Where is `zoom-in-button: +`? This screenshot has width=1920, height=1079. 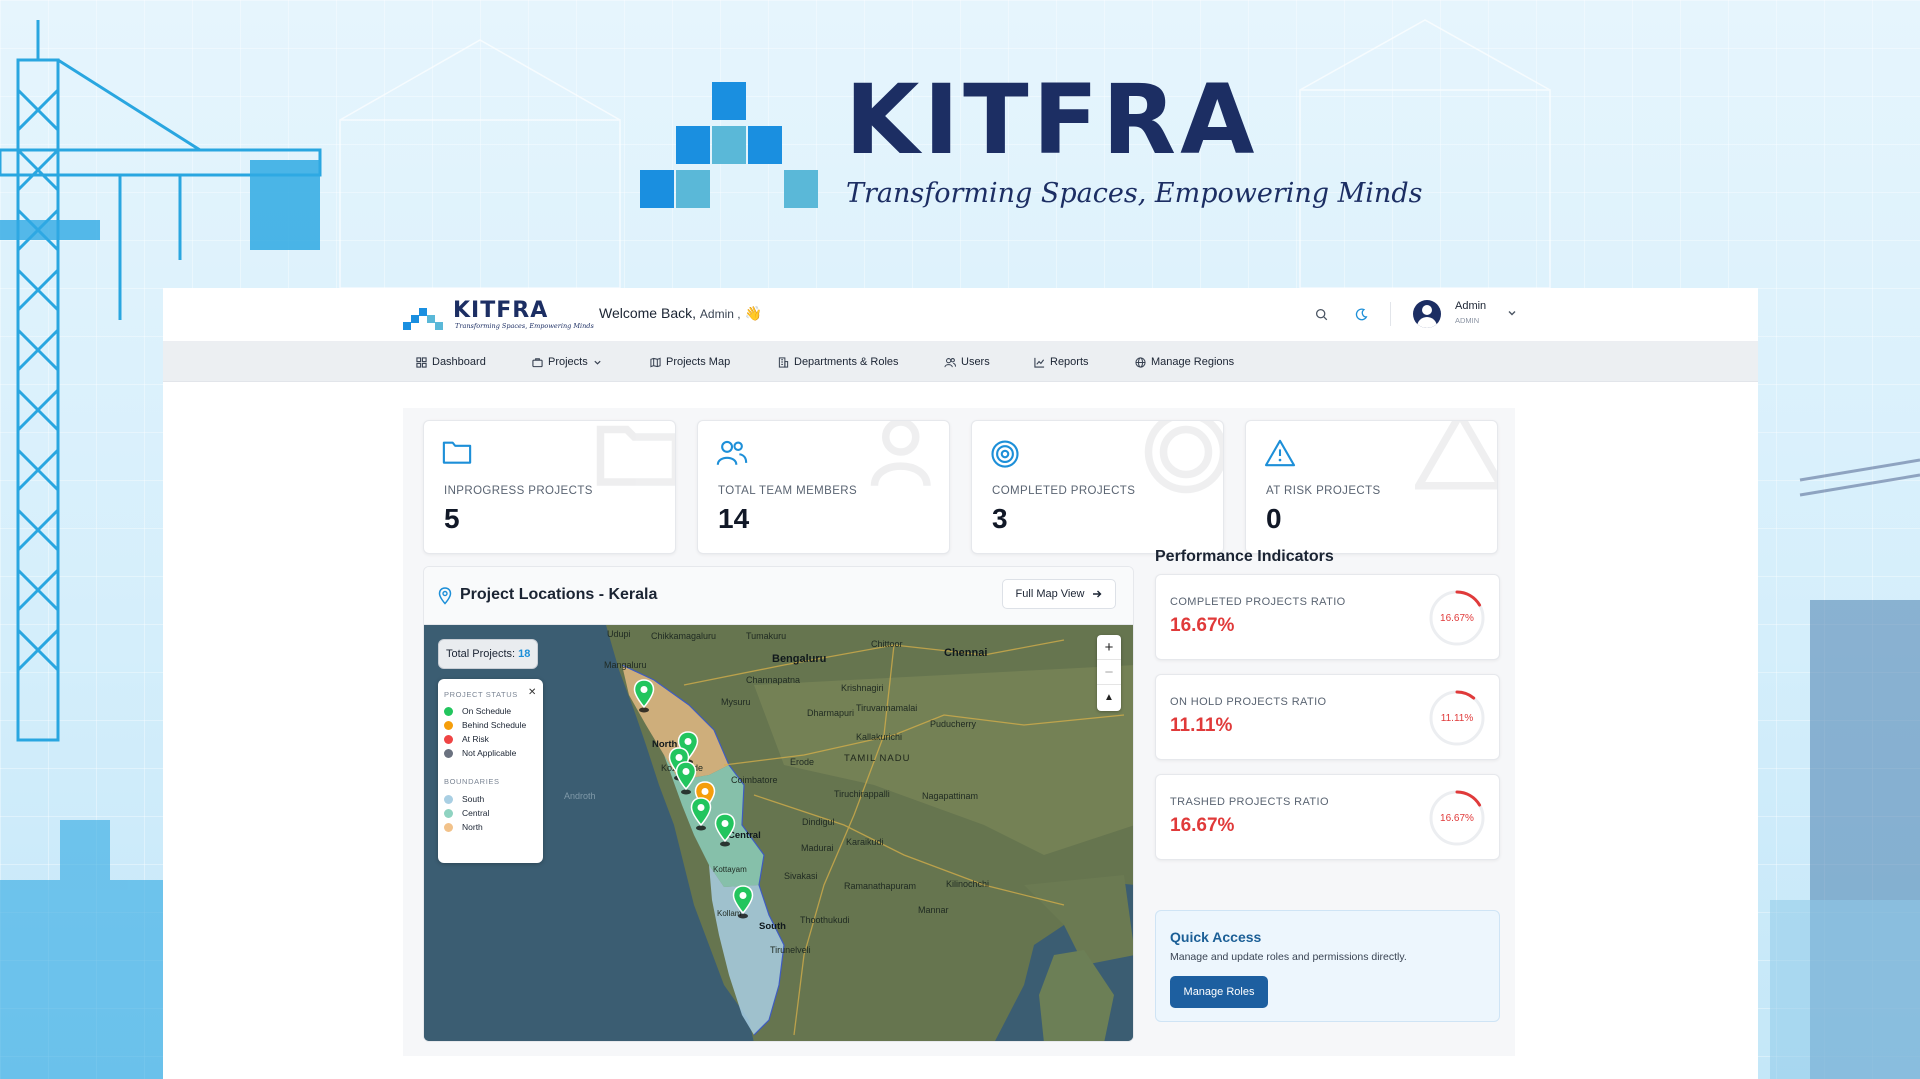
zoom-in-button: + is located at coordinates (1109, 647).